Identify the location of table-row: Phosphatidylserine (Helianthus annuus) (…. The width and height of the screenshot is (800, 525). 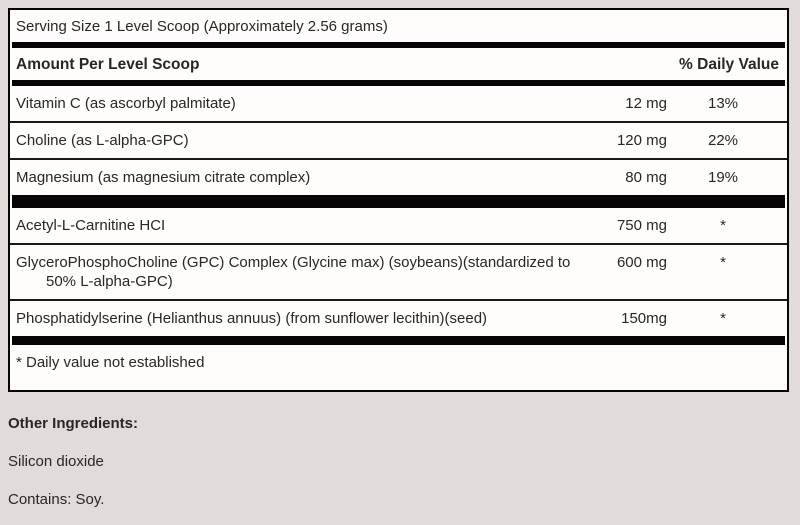
(398, 317).